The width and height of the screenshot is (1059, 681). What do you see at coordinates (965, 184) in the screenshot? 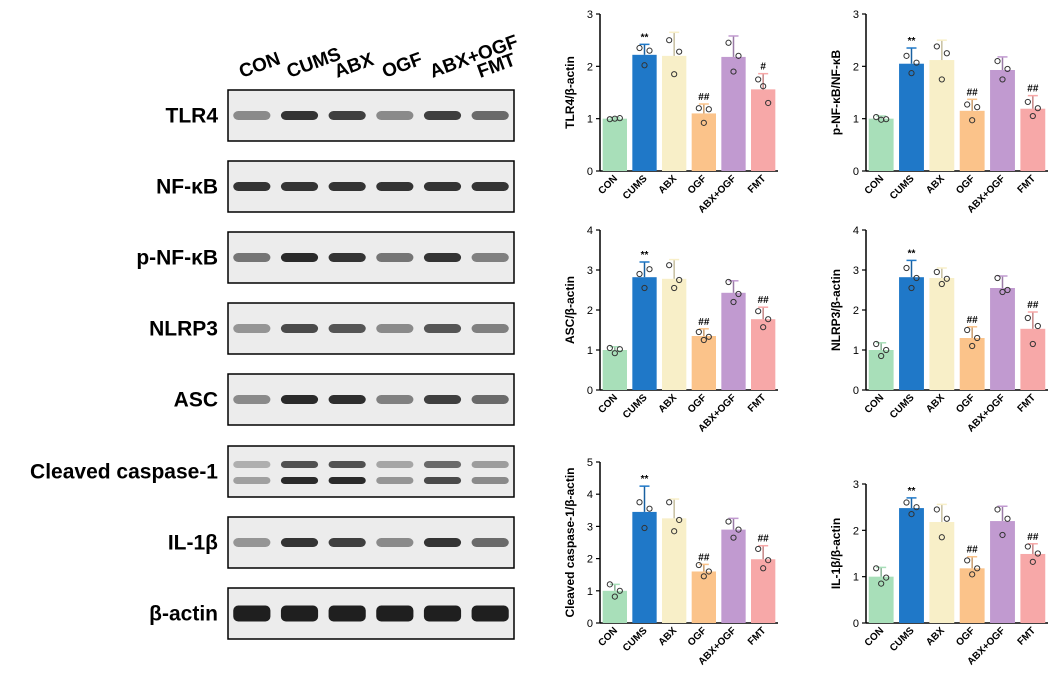
I see `x-tick-label-ogf: OGF` at bounding box center [965, 184].